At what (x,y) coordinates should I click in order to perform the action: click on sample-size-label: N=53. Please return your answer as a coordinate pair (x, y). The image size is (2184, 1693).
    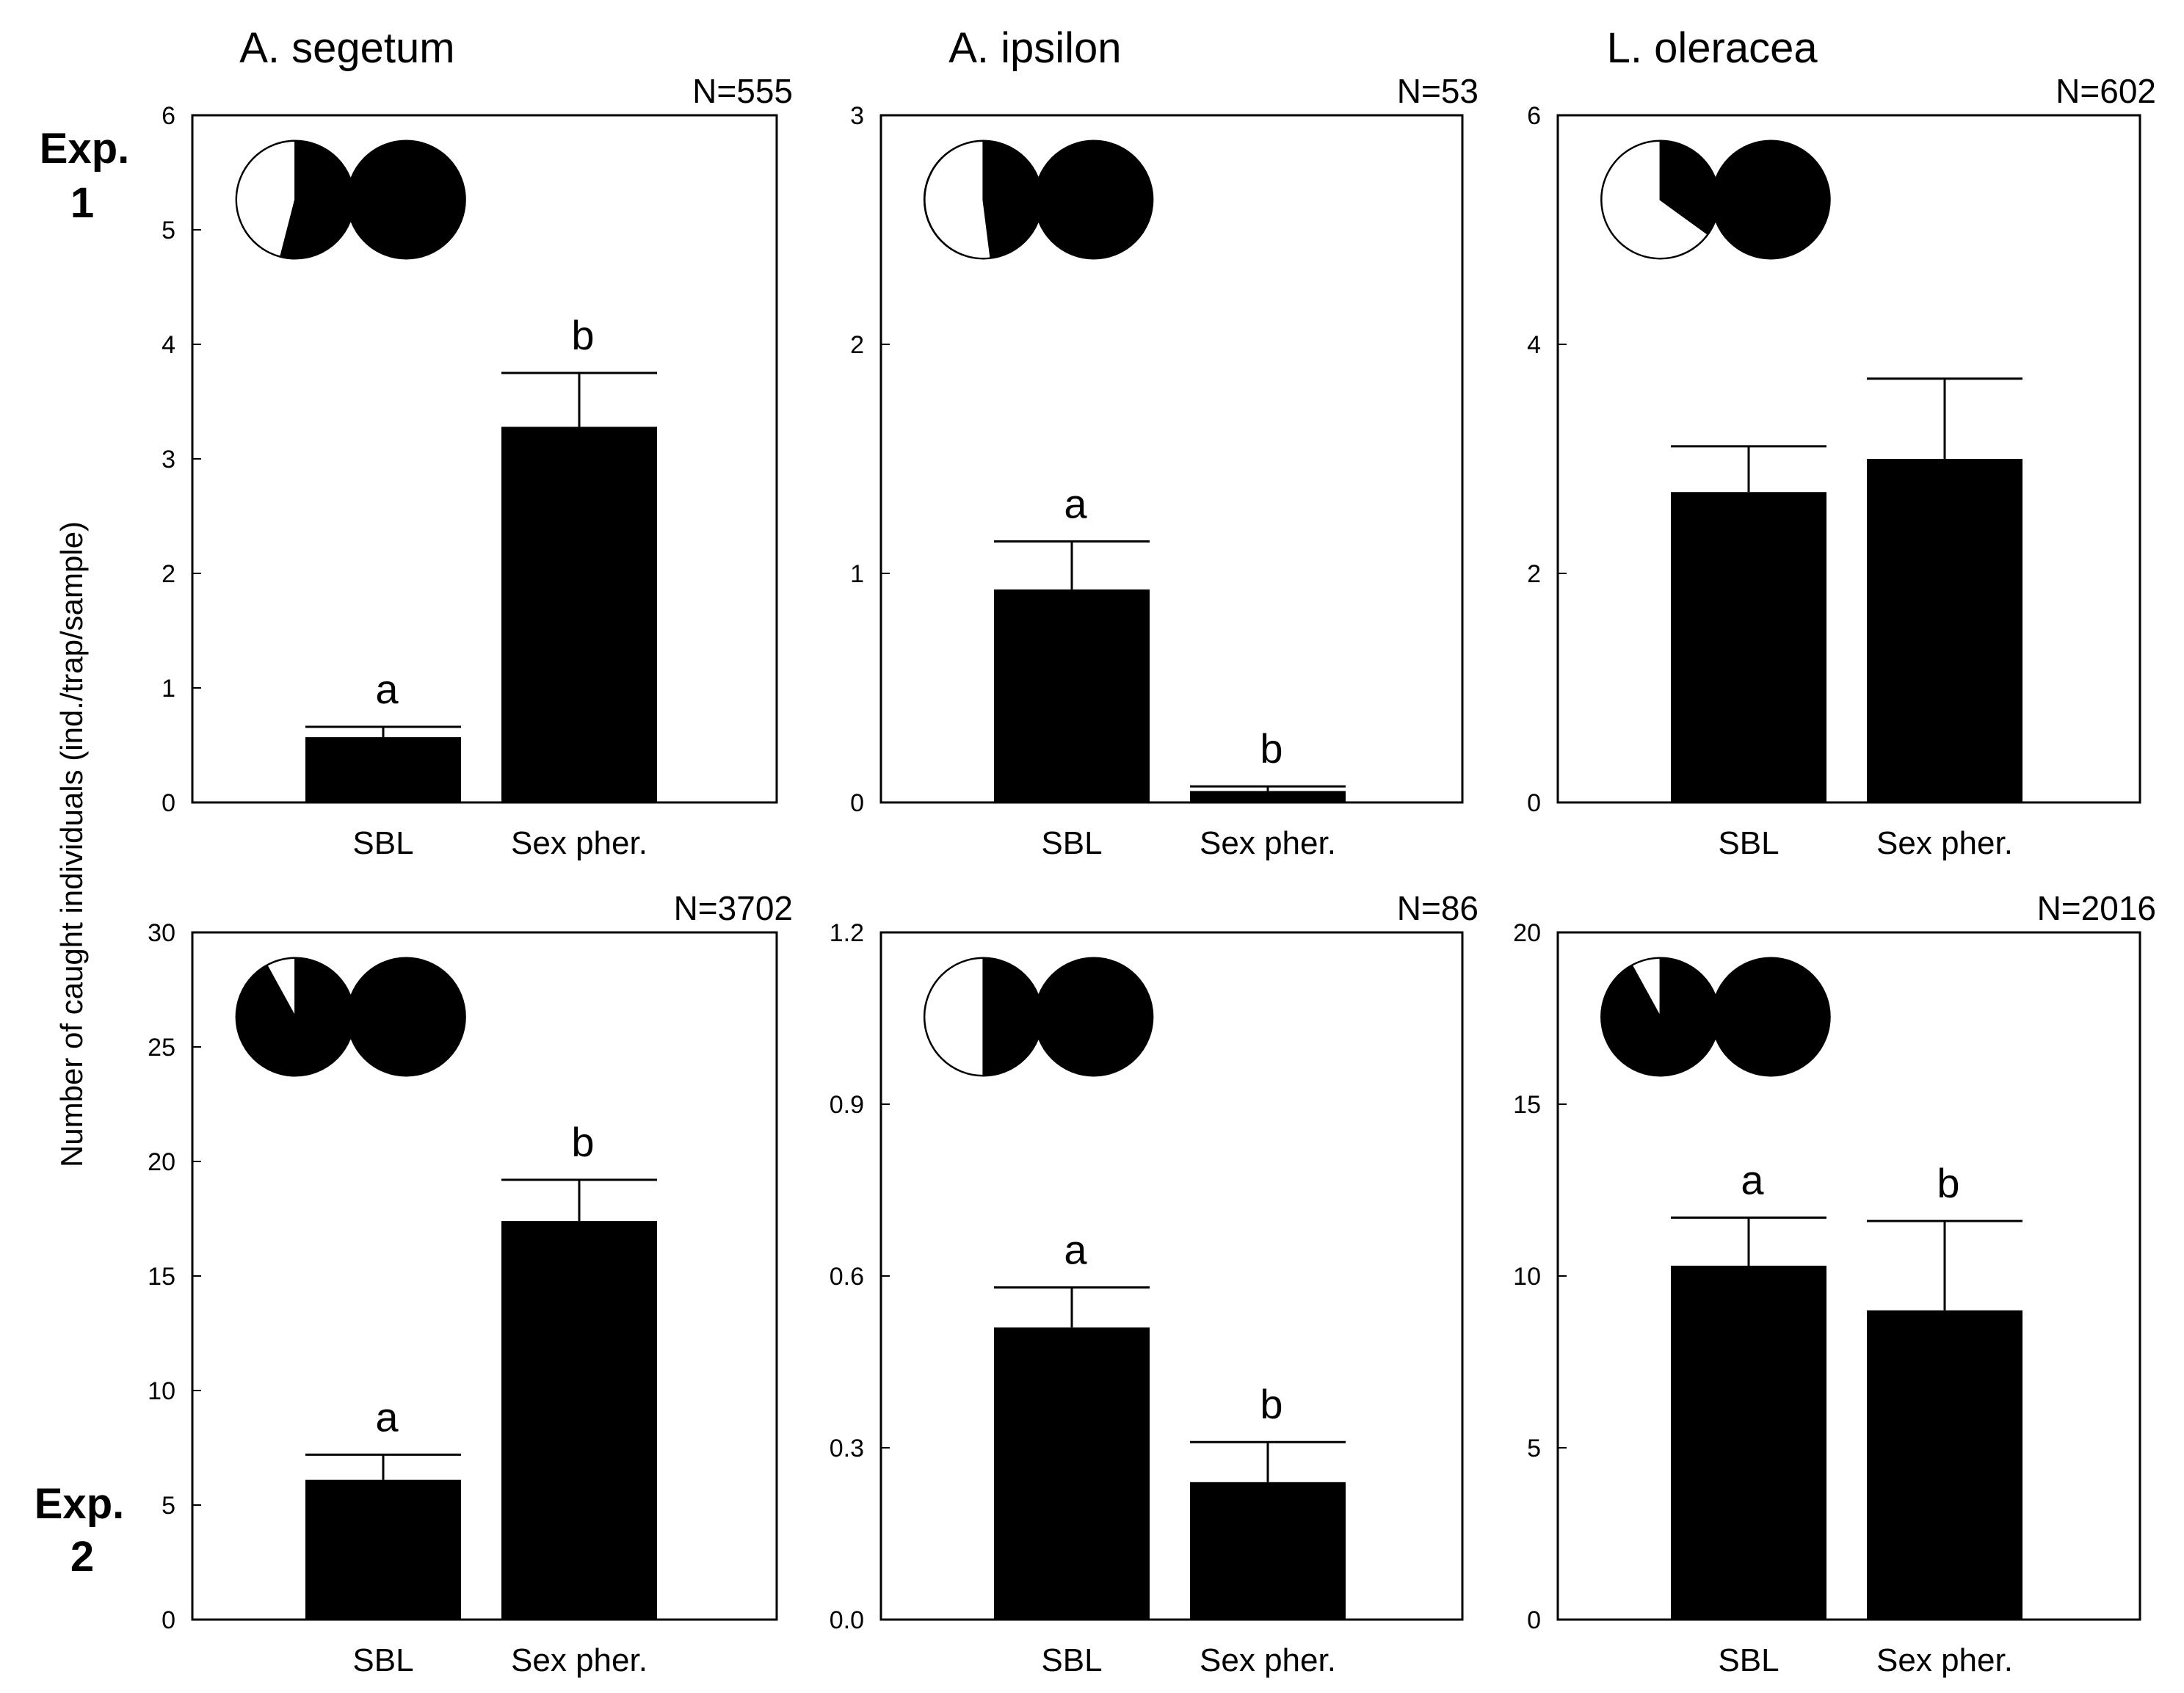
    Looking at the image, I should click on (1438, 91).